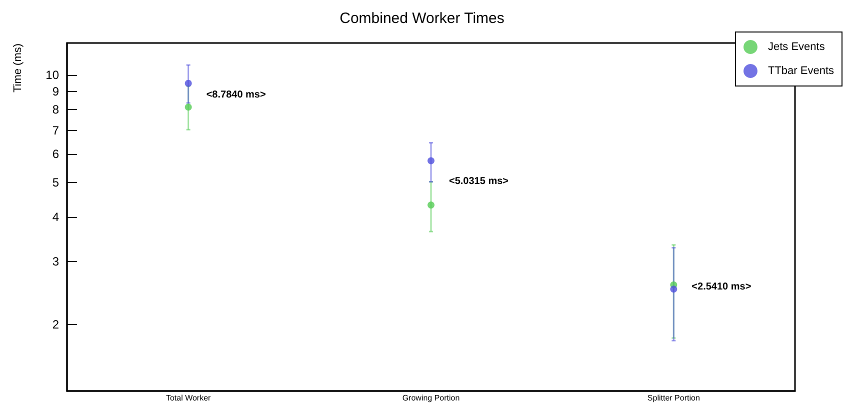 Image resolution: width=844 pixels, height=404 pixels. I want to click on y-tick-label: 3, so click(56, 261).